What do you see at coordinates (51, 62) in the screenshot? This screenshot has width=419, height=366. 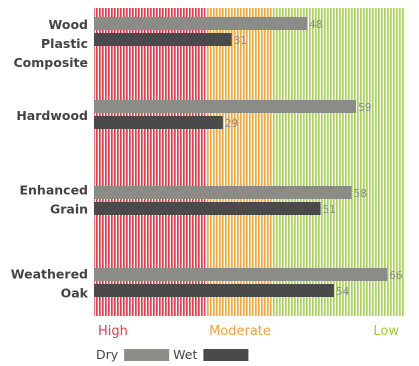 I see `category-label: Composite` at bounding box center [51, 62].